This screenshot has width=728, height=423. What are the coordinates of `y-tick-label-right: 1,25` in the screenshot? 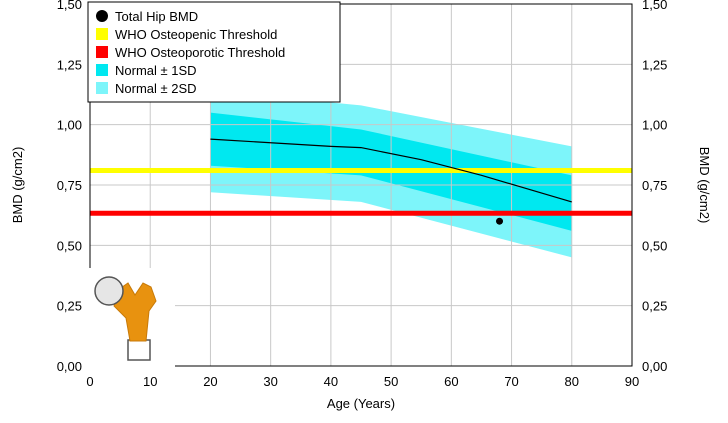 It's located at (654, 64).